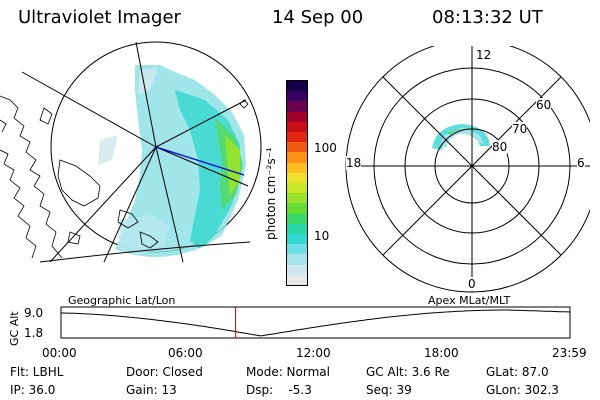  Describe the element at coordinates (122, 300) in the screenshot. I see `geo-latlon-caption: Geographic Lat/Lon` at that location.